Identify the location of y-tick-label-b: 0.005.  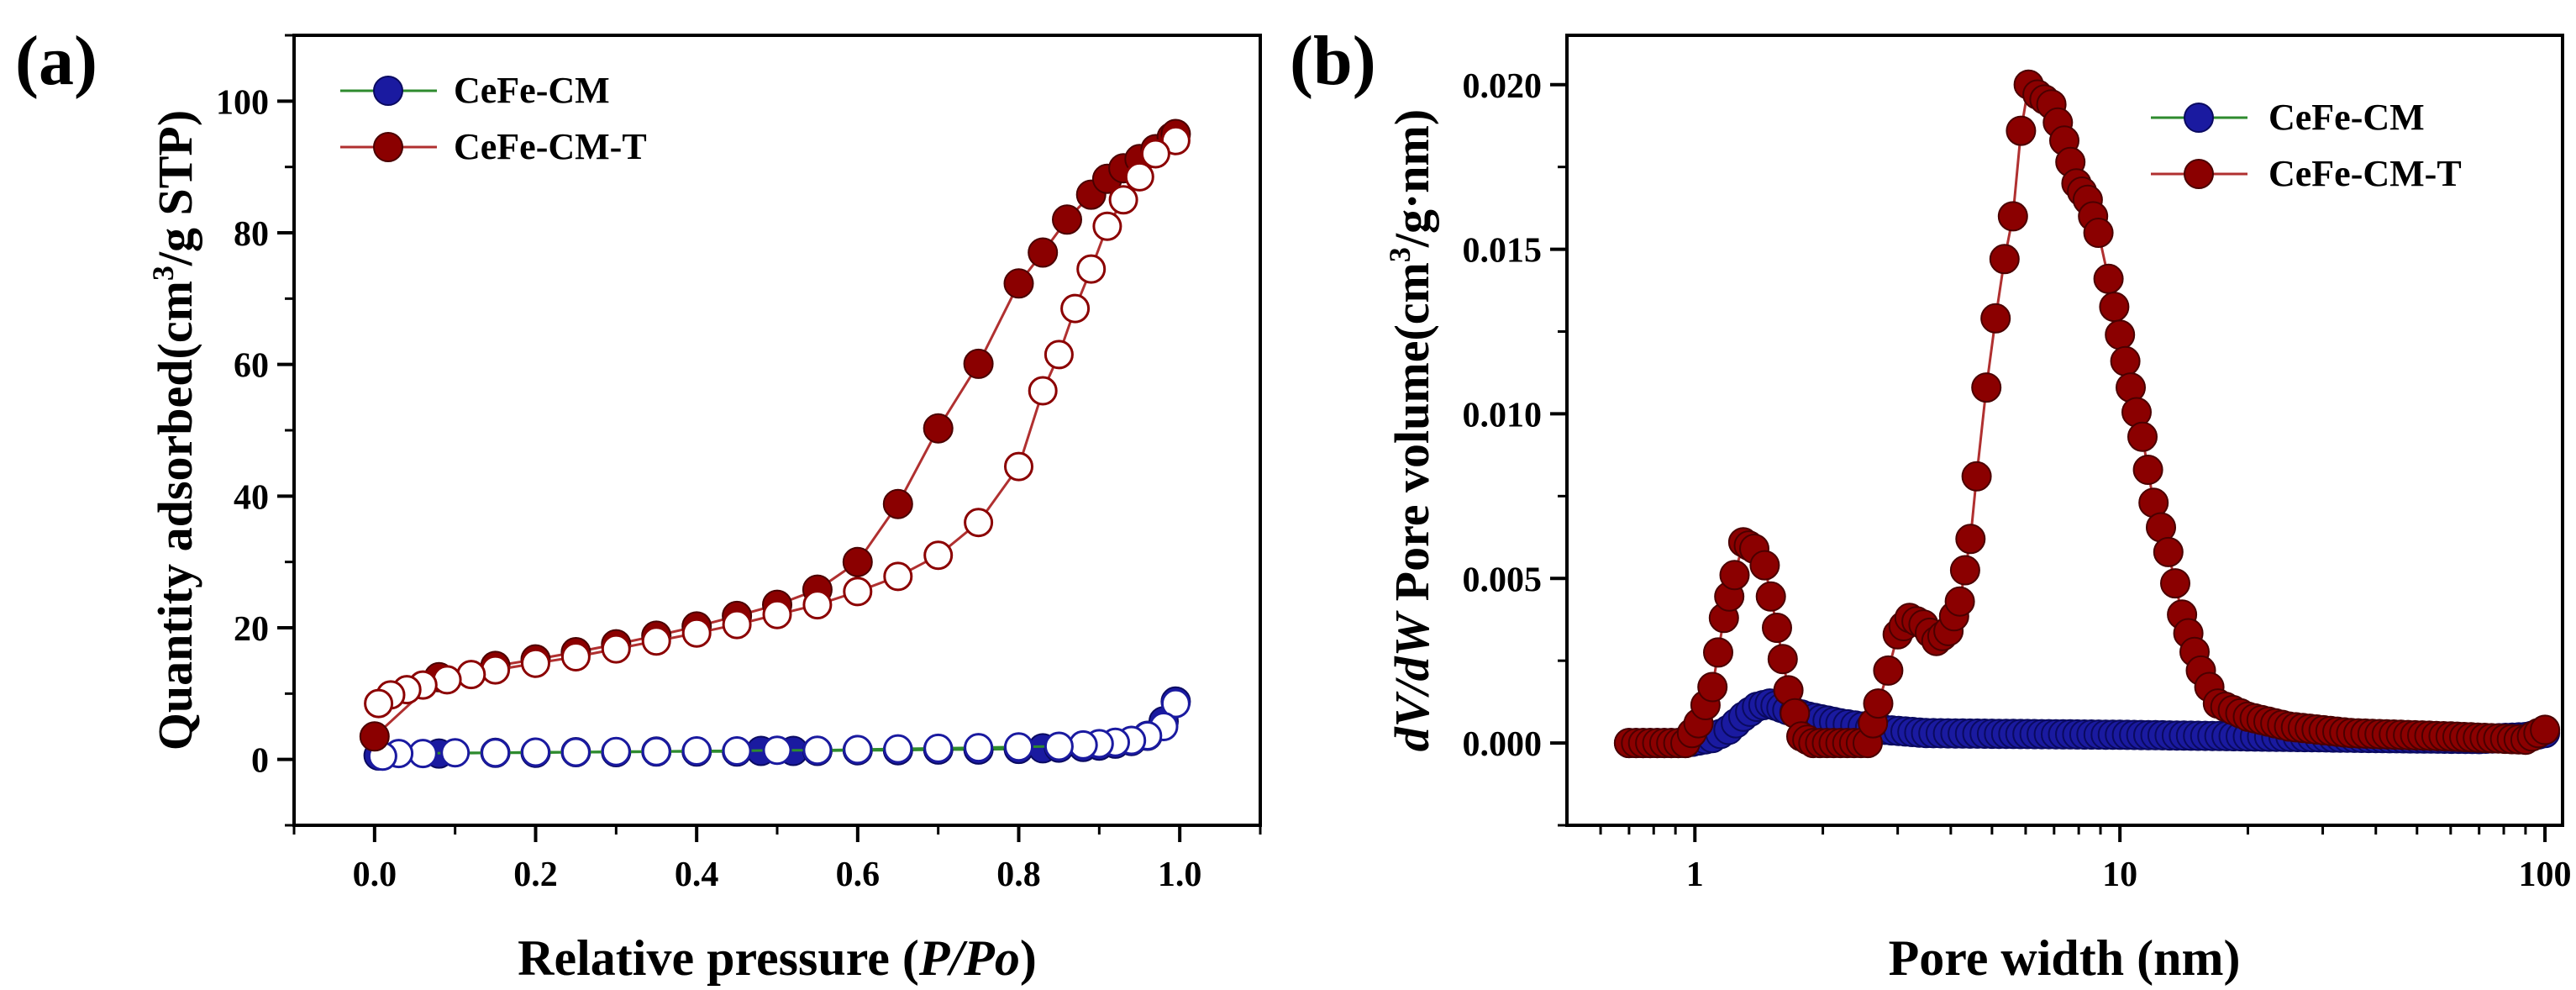
(1503, 580).